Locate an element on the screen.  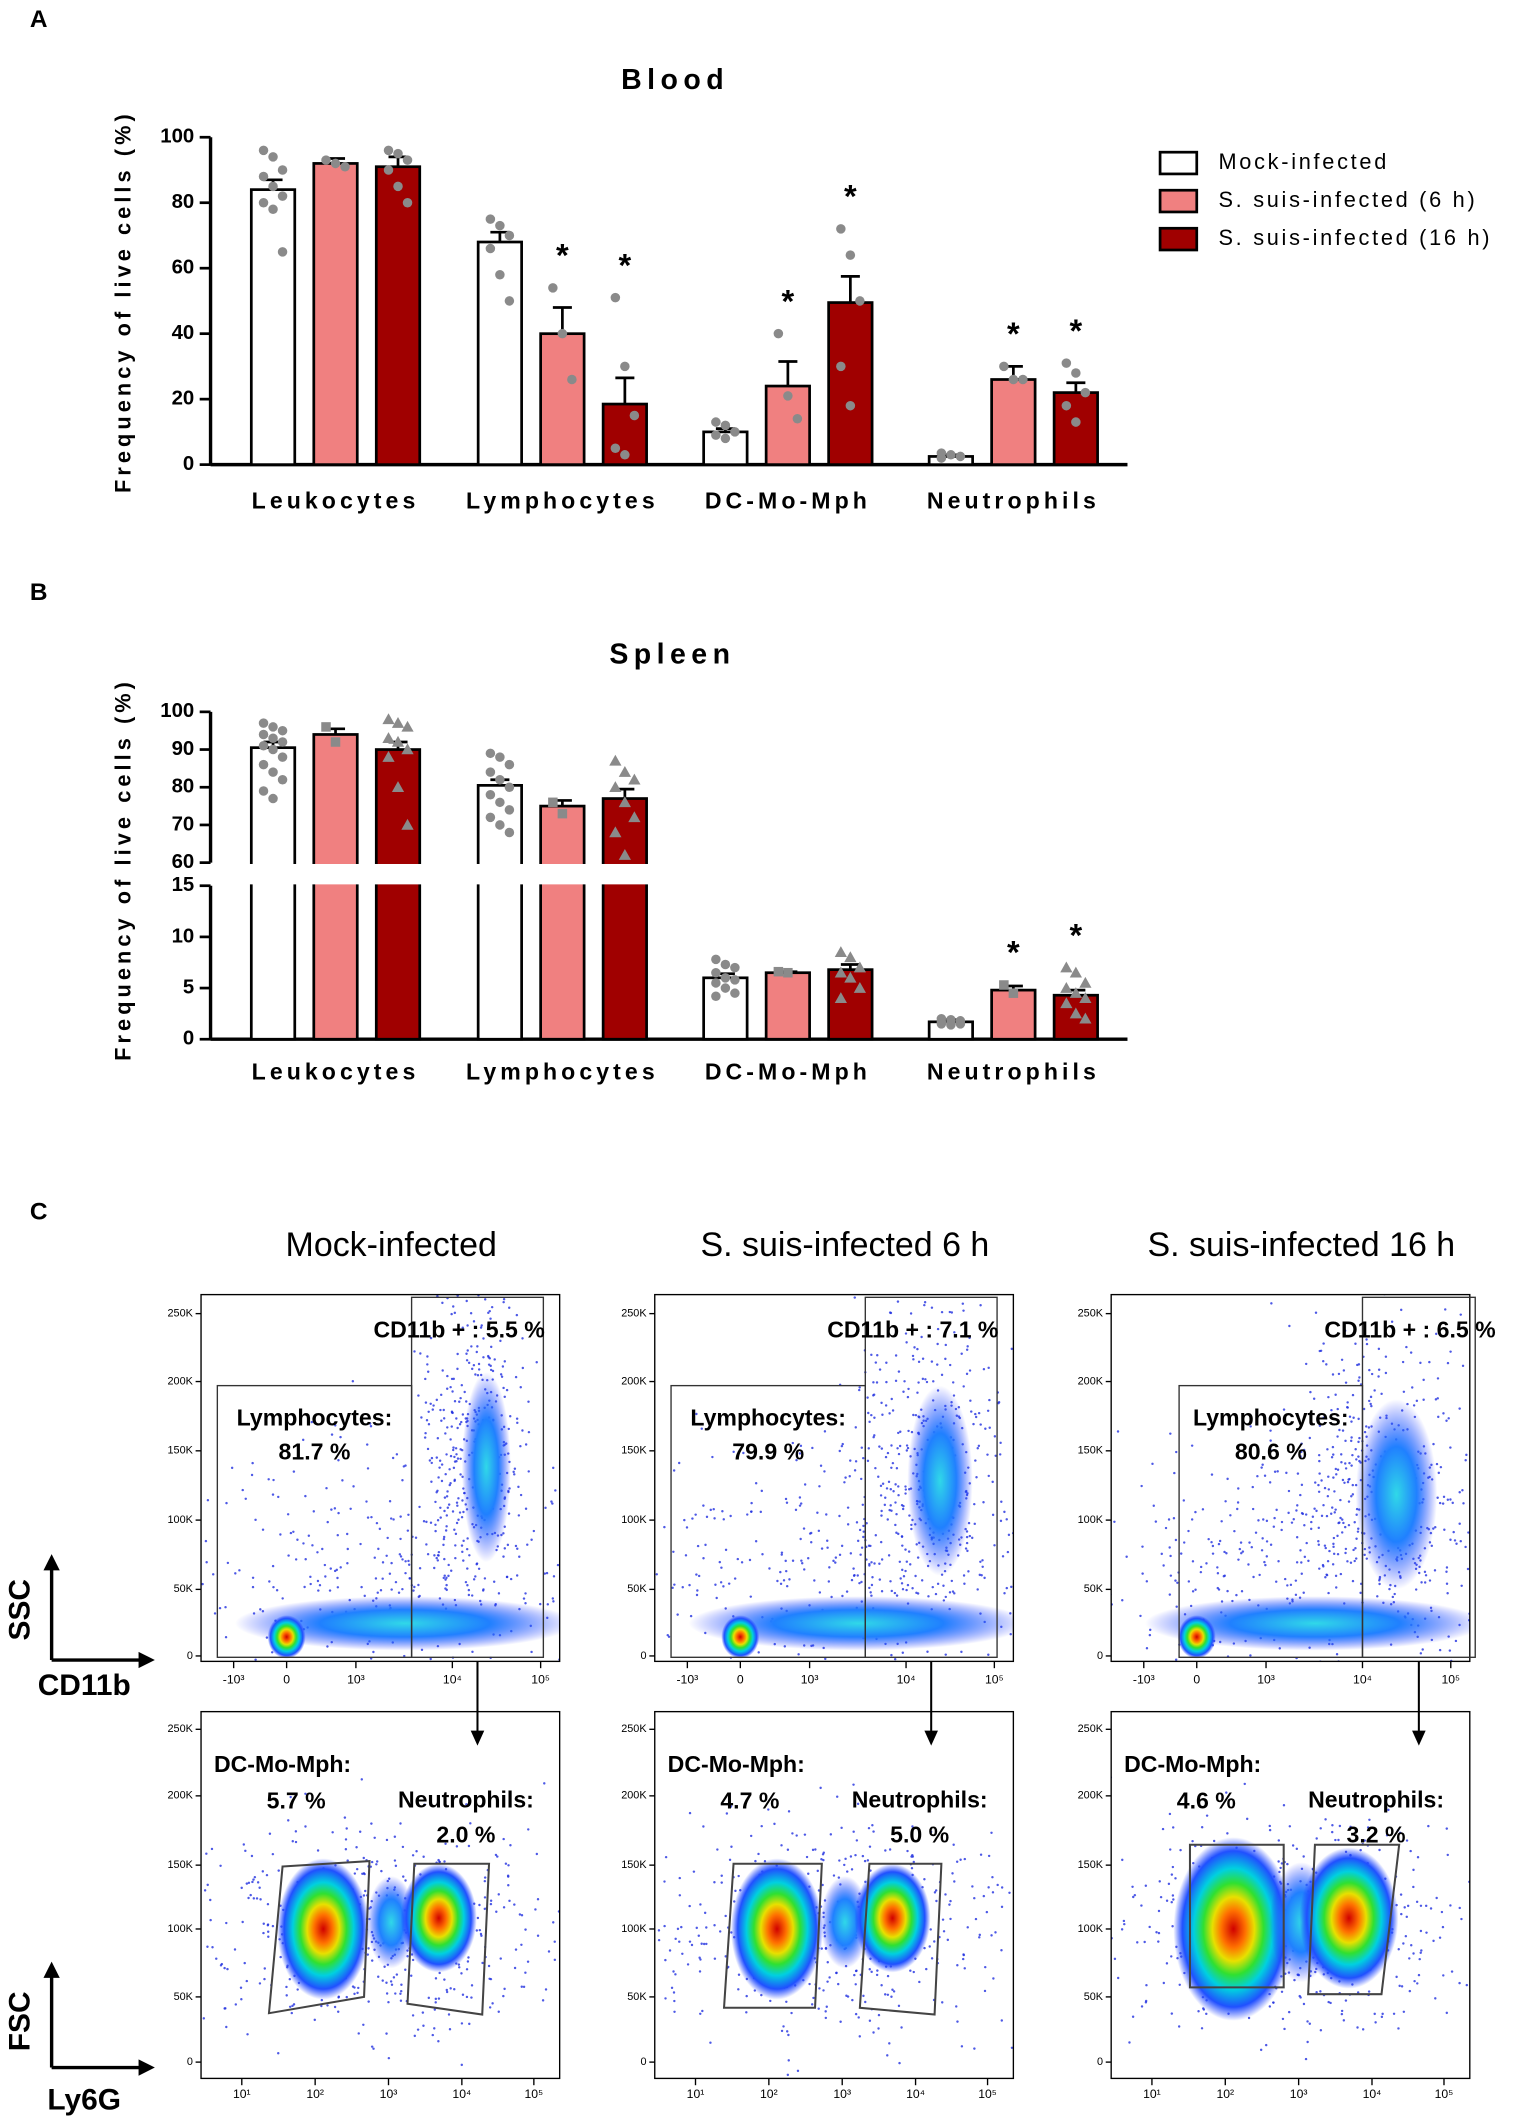
density-blob is located at coordinates (397, 1623).